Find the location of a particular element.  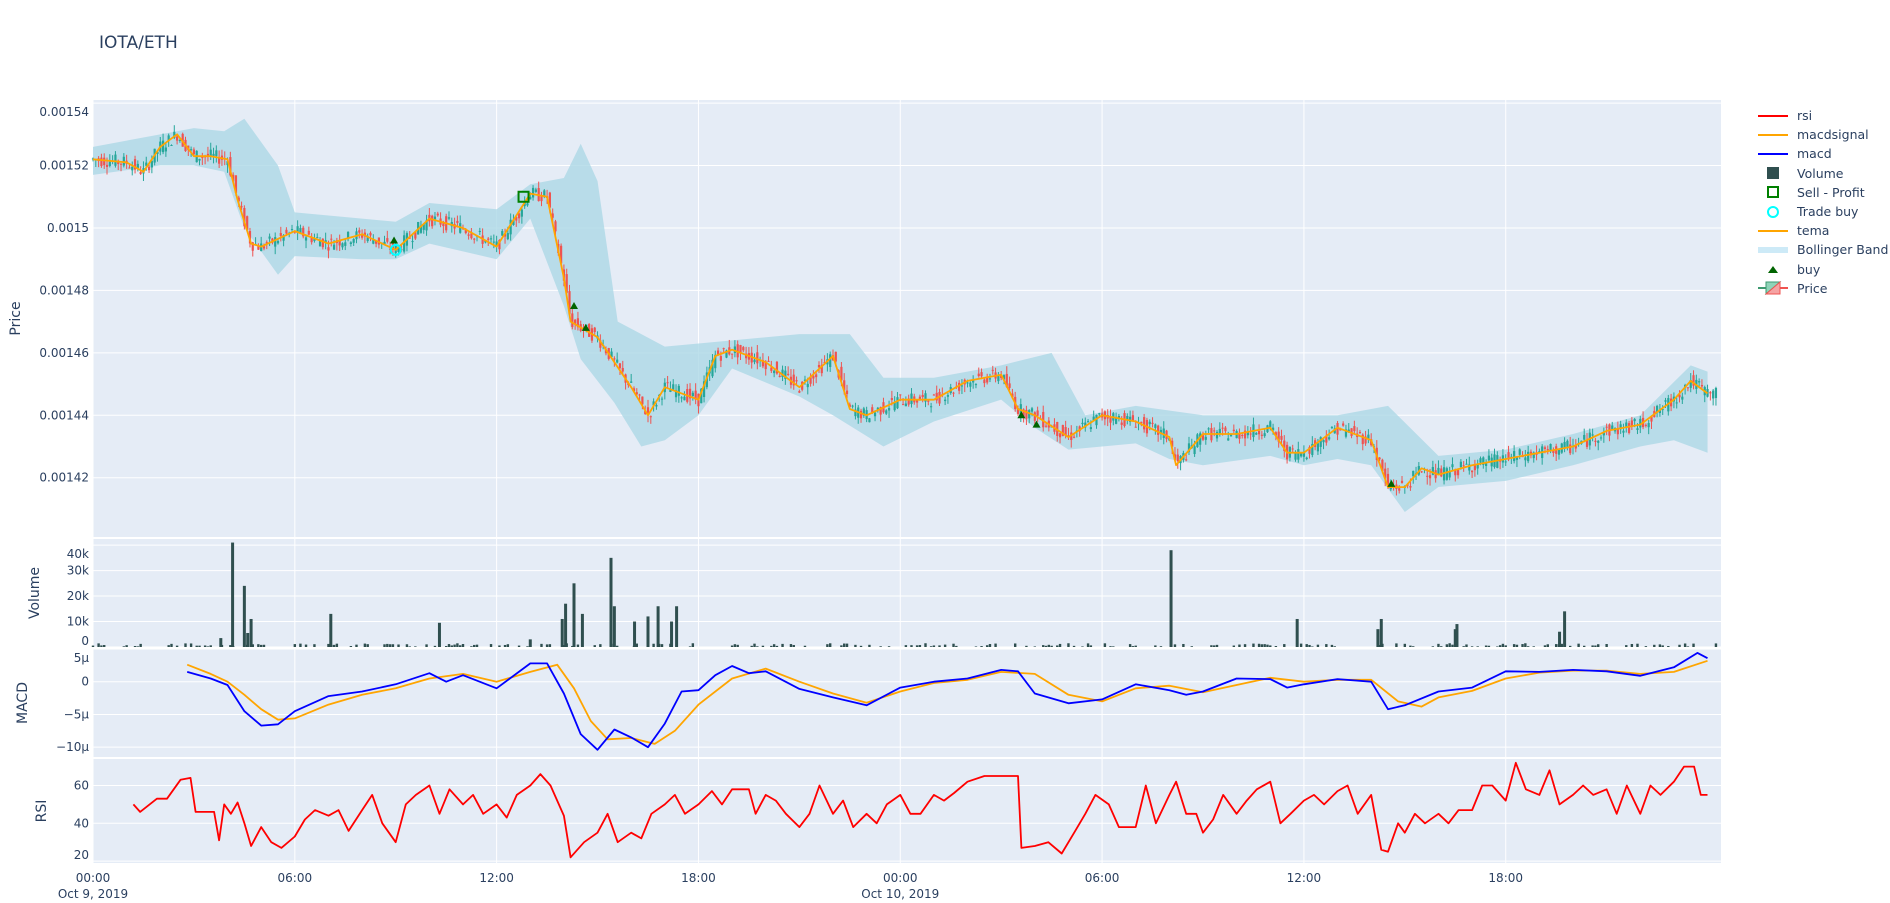

legend-item-buy: buy is located at coordinates (1822, 269).